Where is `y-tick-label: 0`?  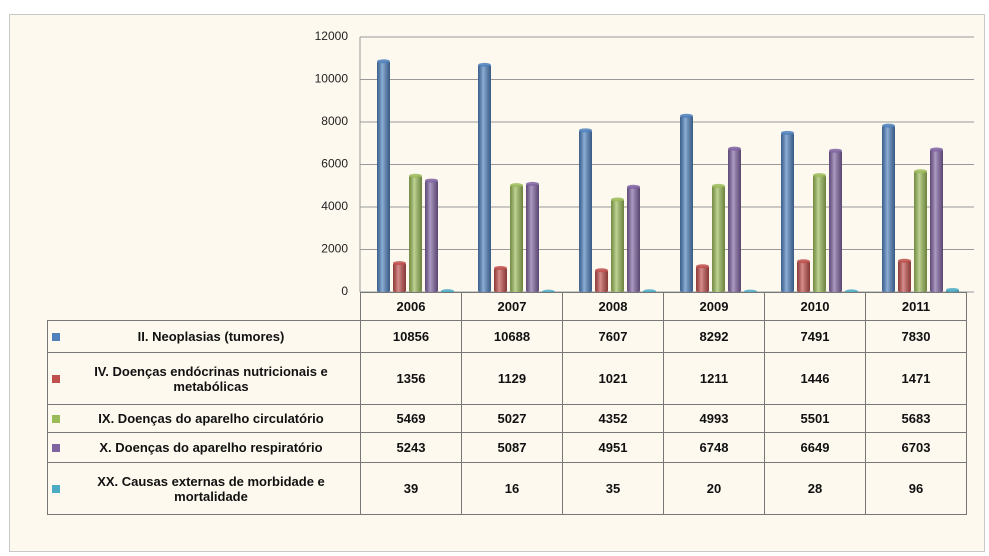 y-tick-label: 0 is located at coordinates (344, 291).